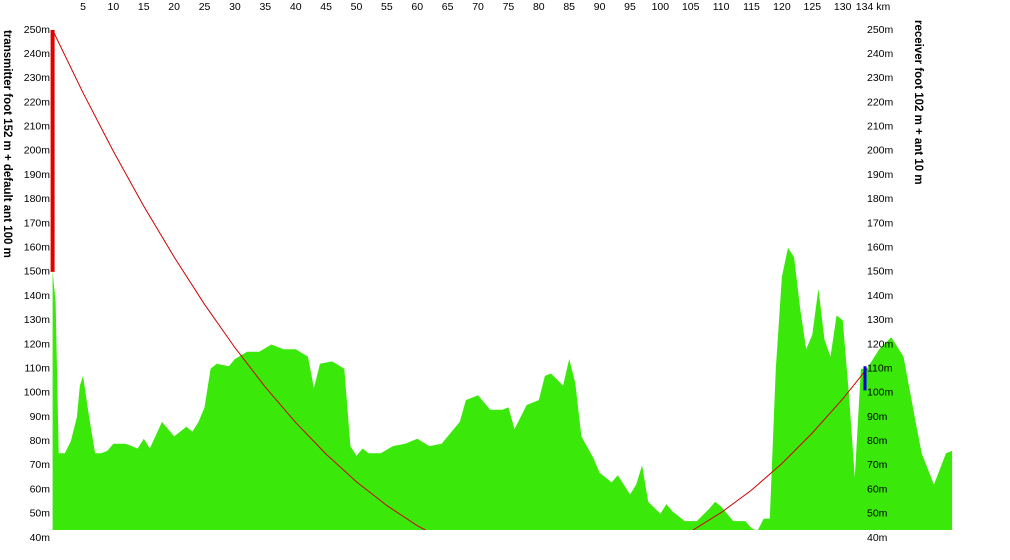 Image resolution: width=1010 pixels, height=560 pixels. I want to click on x-tick-label: 120, so click(782, 7).